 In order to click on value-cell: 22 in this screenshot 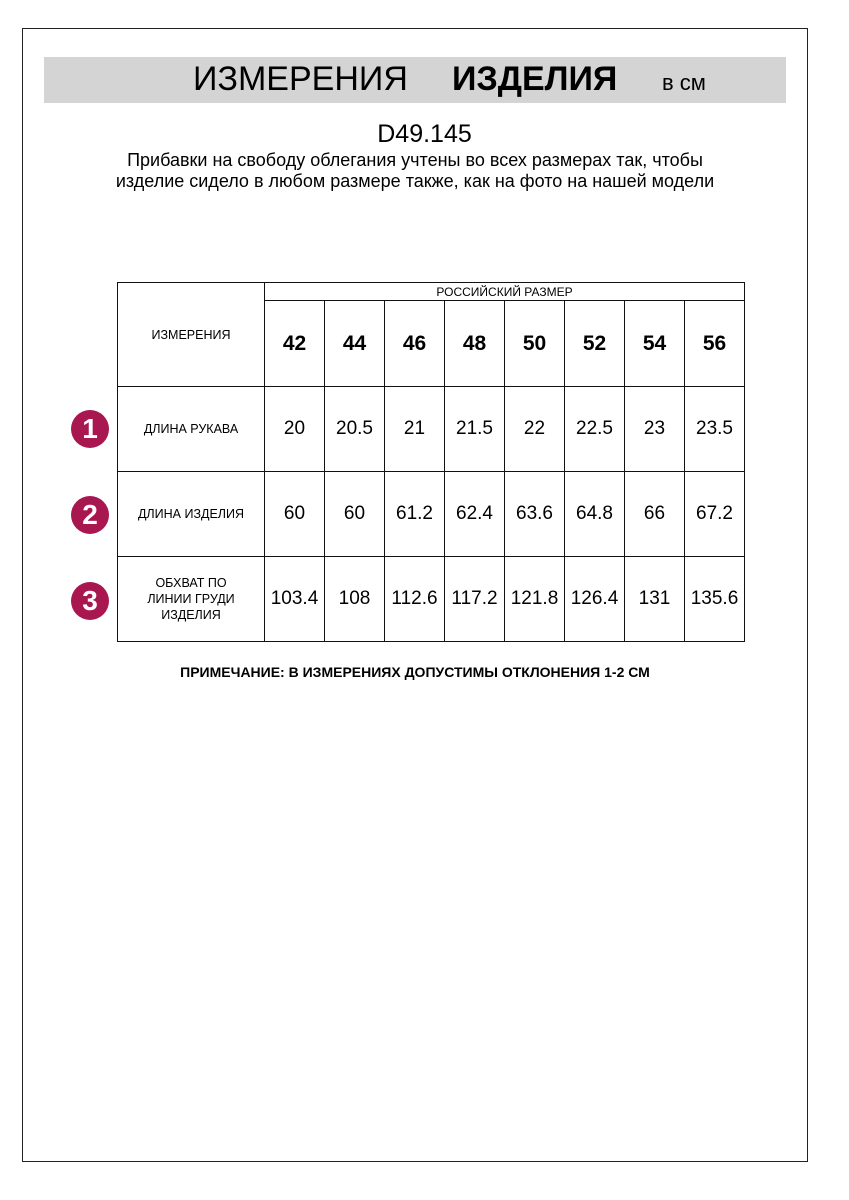, I will do `click(534, 429)`.